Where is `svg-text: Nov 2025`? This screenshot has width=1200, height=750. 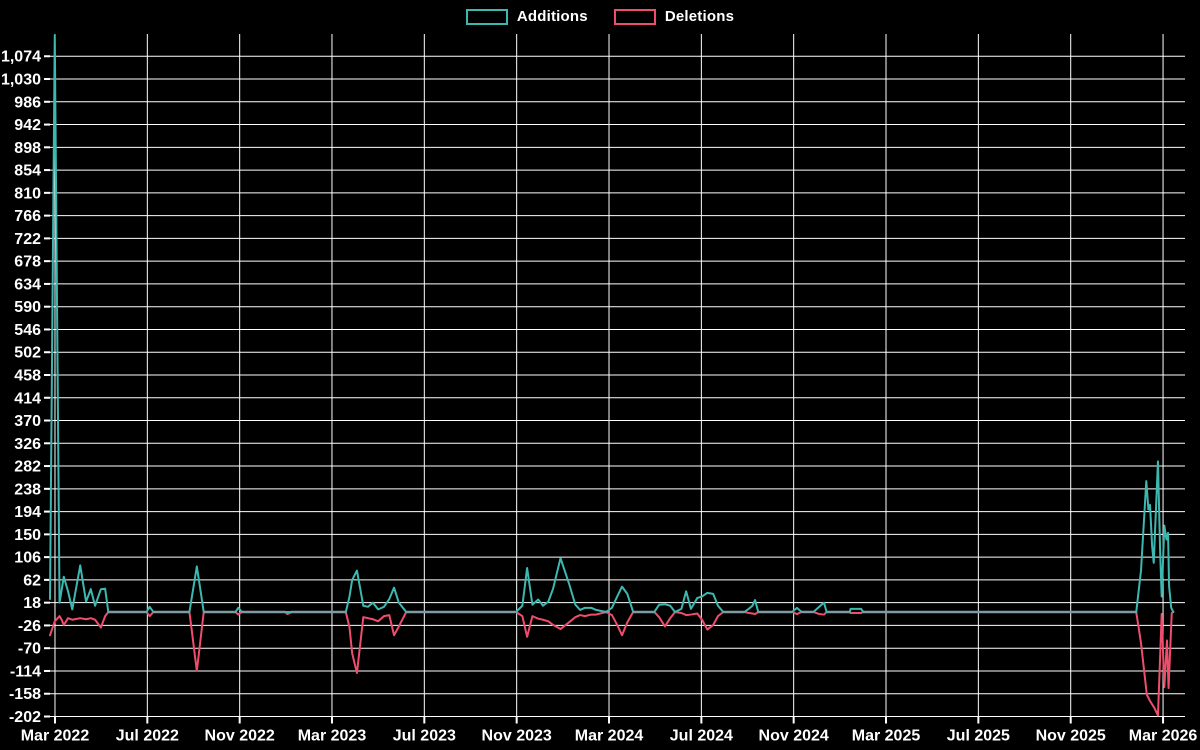 svg-text: Nov 2025 is located at coordinates (1071, 736).